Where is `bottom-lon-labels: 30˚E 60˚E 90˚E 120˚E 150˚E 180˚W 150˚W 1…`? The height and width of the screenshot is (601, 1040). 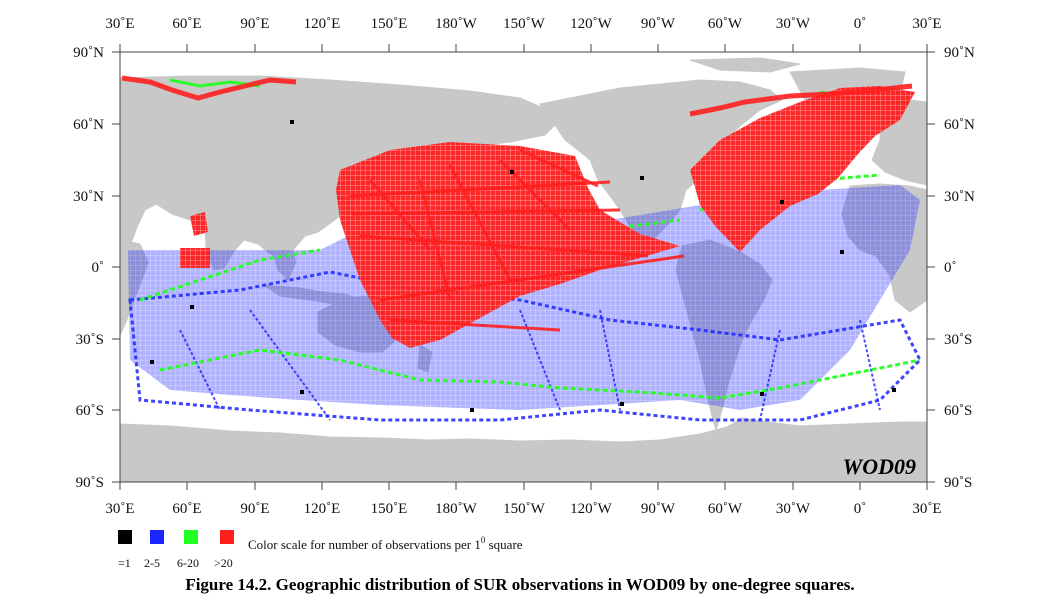 bottom-lon-labels: 30˚E 60˚E 90˚E 120˚E 150˚E 180˚W 150˚W 1… is located at coordinates (523, 509).